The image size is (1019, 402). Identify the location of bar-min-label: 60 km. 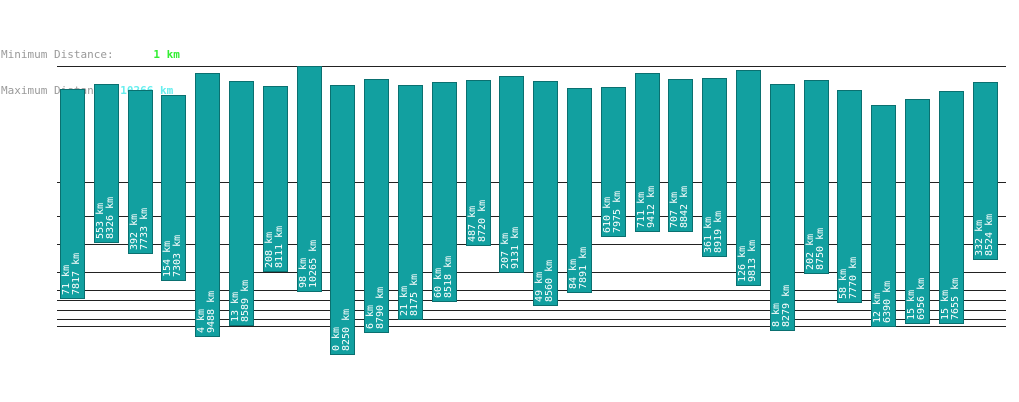
(438, 283).